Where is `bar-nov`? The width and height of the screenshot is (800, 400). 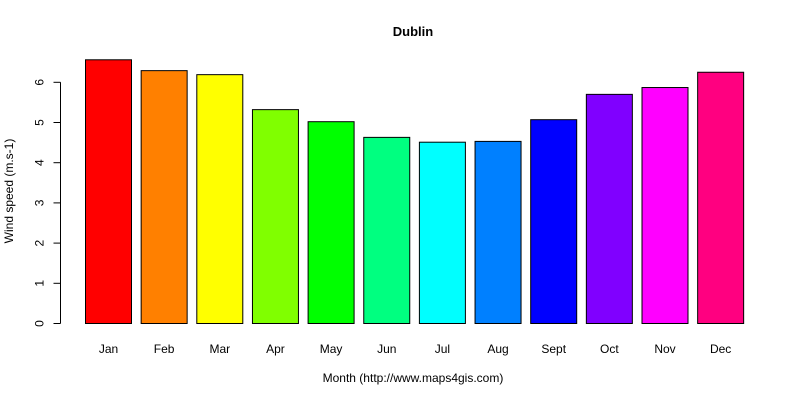 bar-nov is located at coordinates (665, 205).